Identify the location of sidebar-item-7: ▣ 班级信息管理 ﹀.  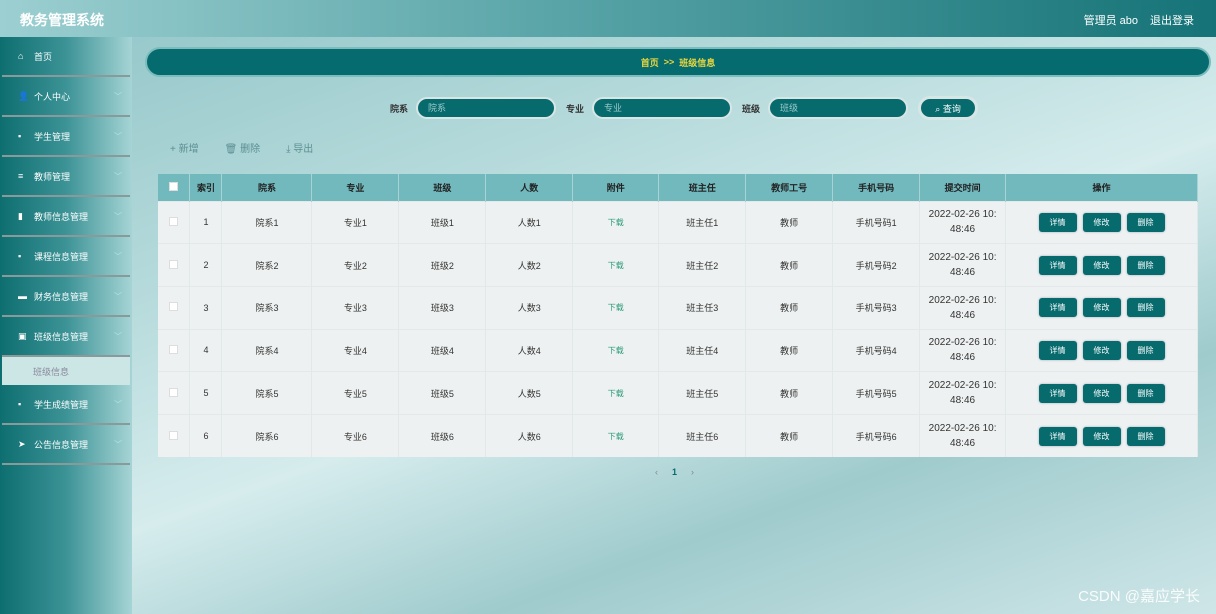
(66, 337).